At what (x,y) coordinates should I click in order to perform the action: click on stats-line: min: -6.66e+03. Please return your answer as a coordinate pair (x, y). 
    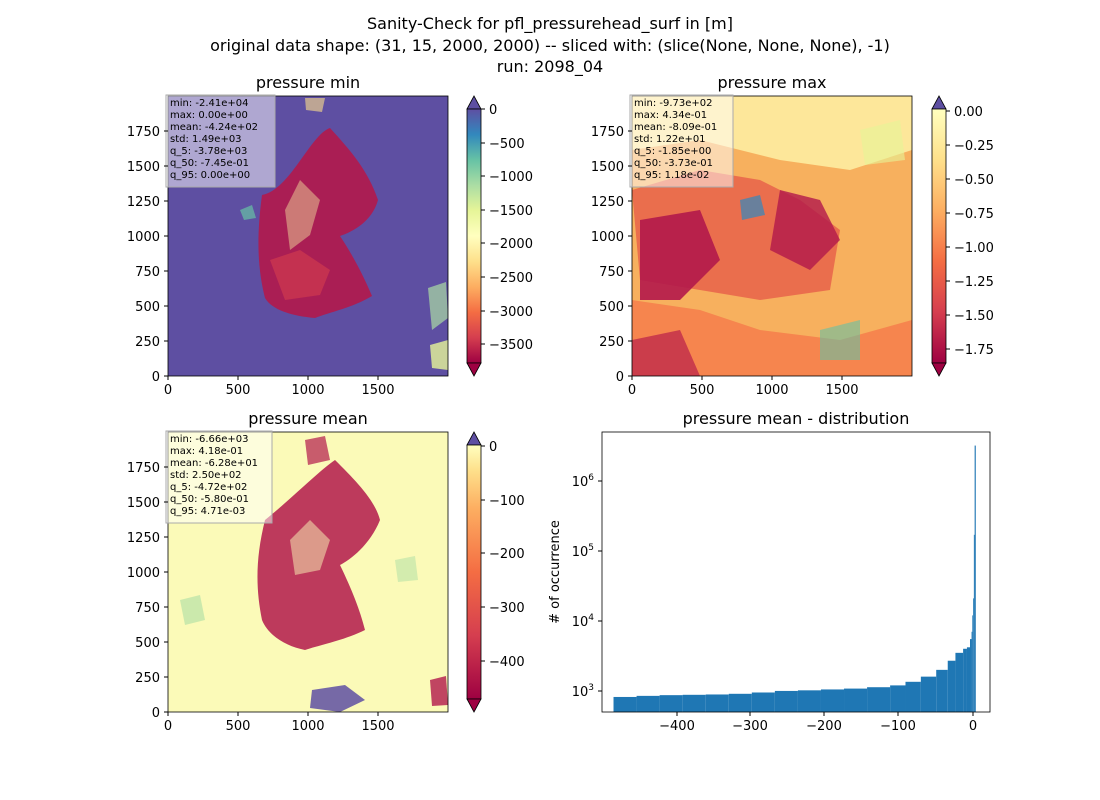
    Looking at the image, I should click on (209, 439).